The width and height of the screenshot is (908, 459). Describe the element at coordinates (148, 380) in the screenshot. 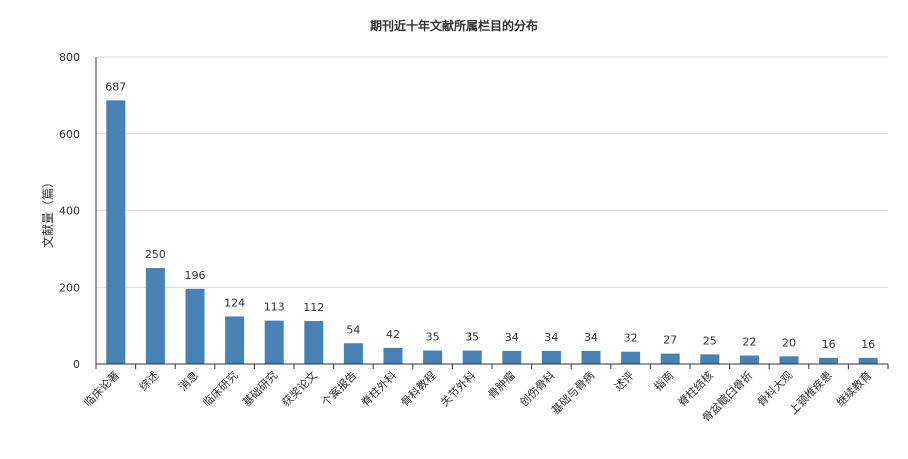

I see `category-label: 综述` at that location.